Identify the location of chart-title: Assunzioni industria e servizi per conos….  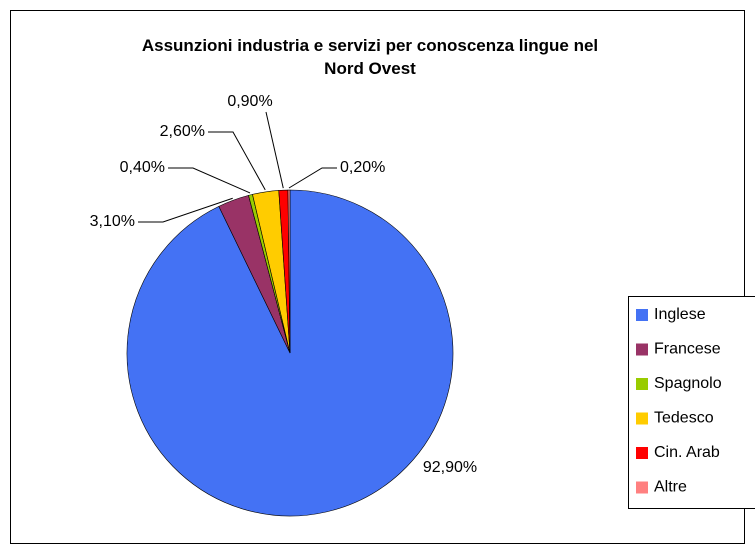
(370, 57).